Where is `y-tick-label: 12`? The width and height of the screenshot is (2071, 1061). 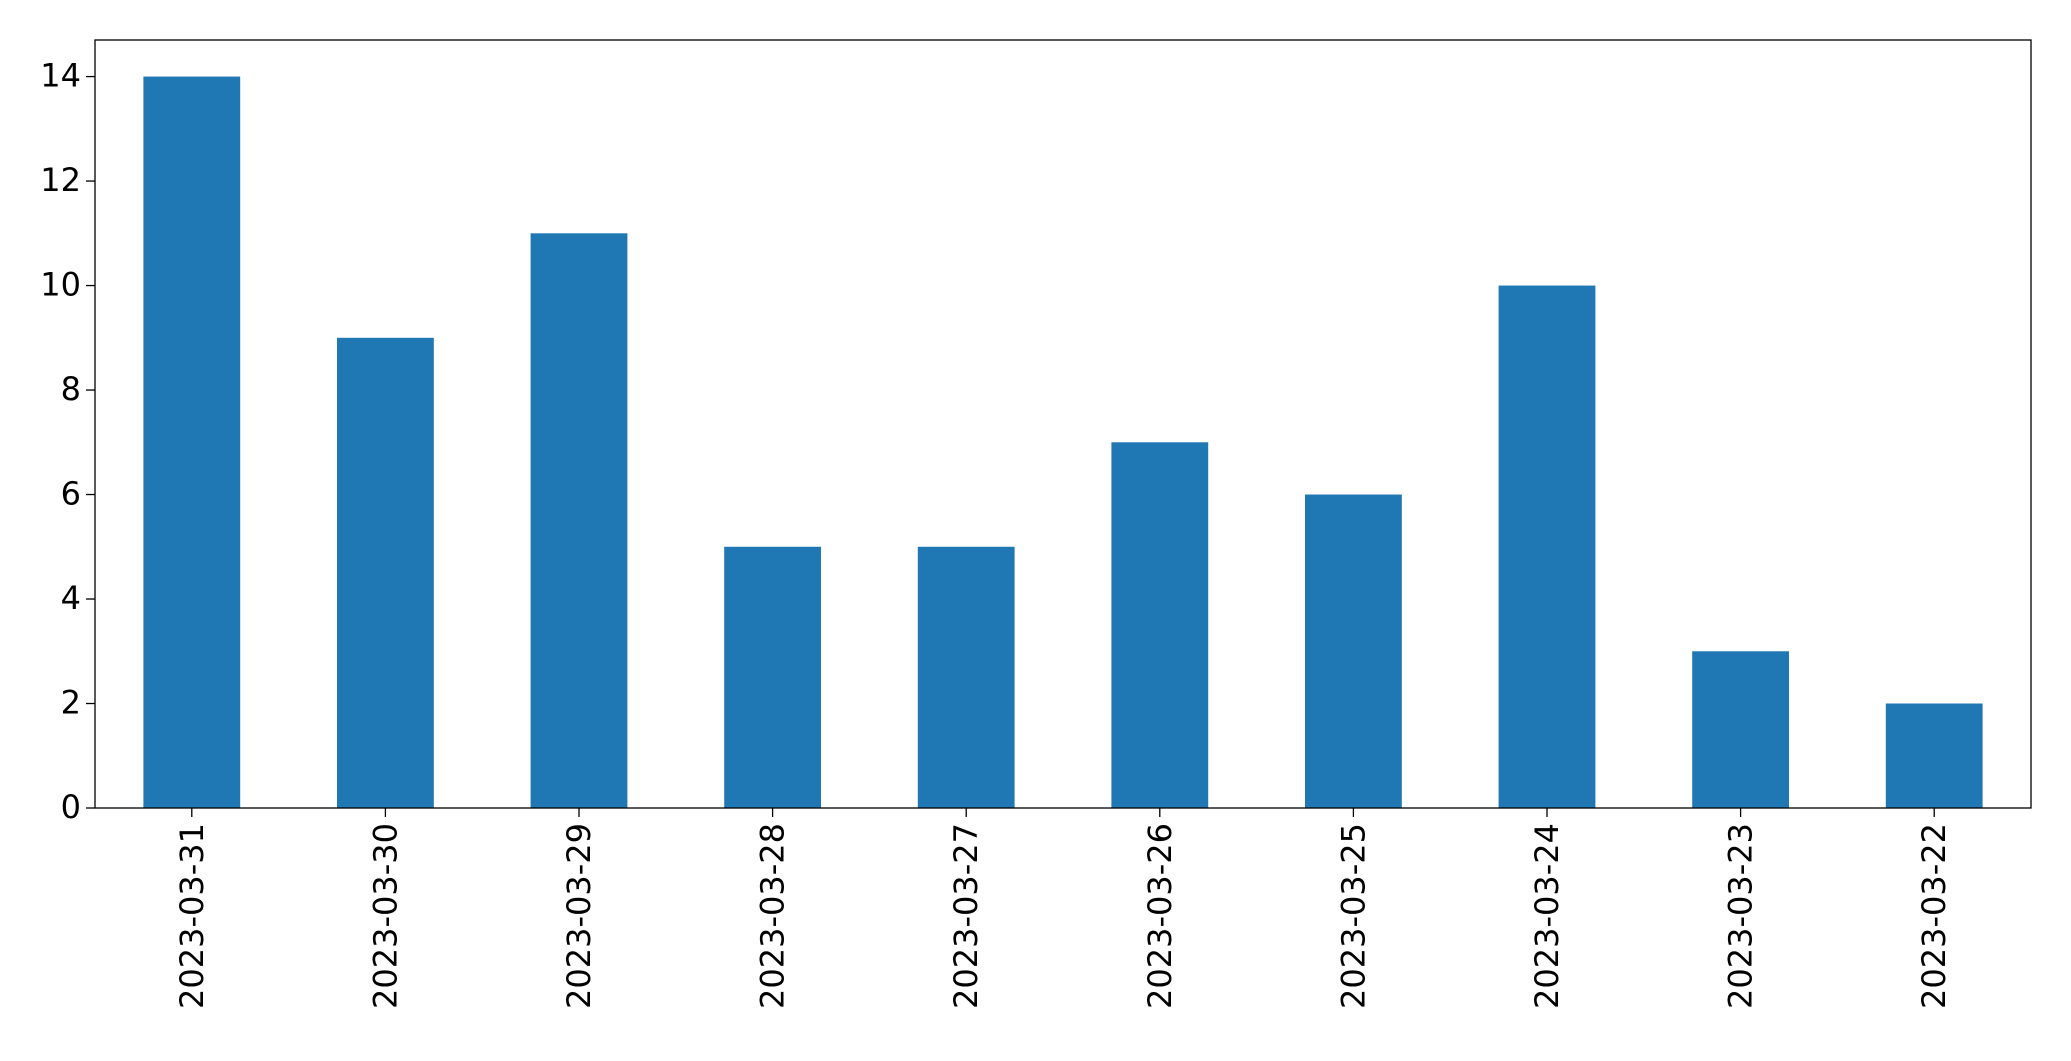
y-tick-label: 12 is located at coordinates (60, 180).